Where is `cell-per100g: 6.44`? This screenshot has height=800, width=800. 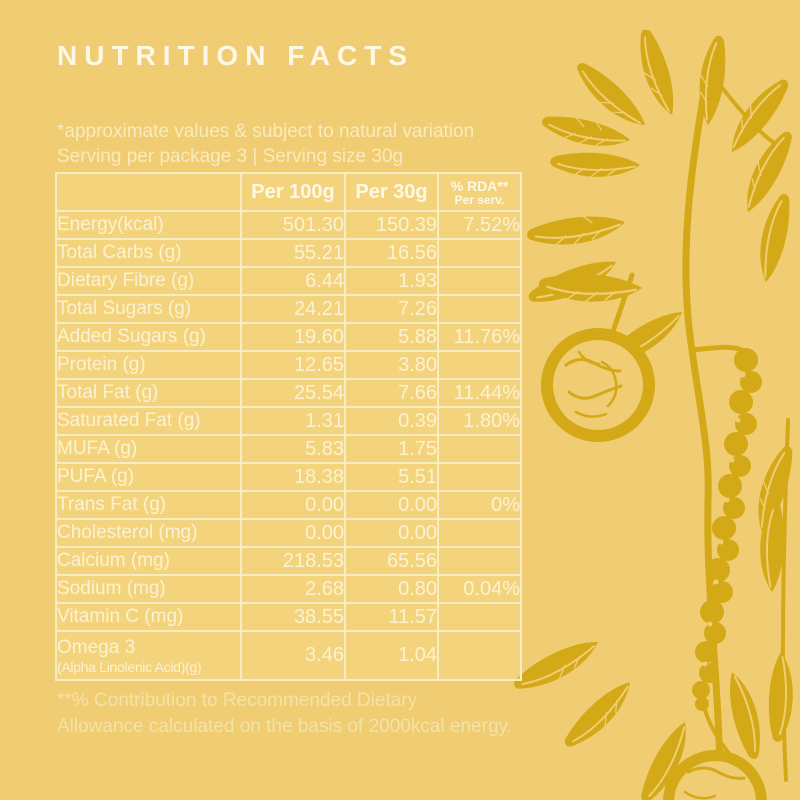
cell-per100g: 6.44 is located at coordinates (293, 281).